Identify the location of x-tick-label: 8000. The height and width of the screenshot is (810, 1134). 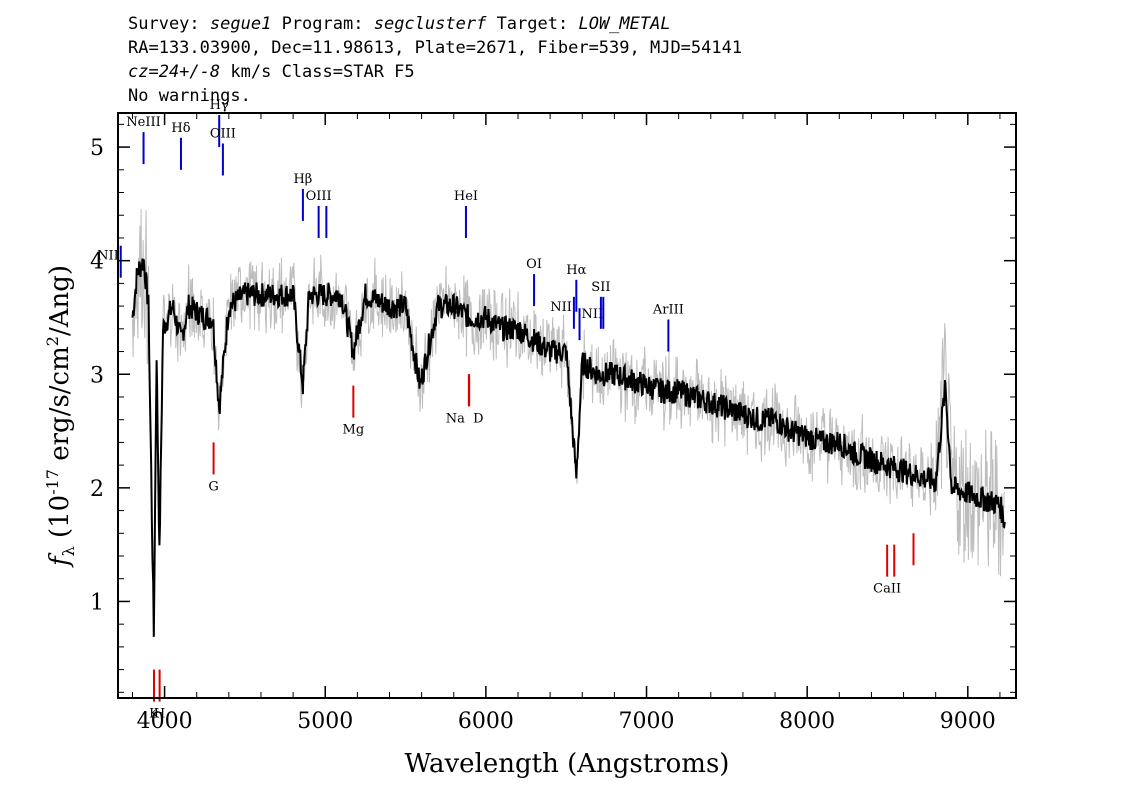
(807, 721).